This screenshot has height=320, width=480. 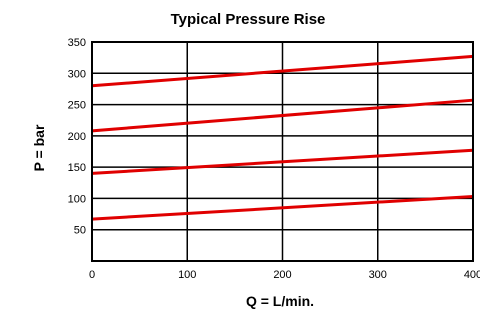 What do you see at coordinates (187, 275) in the screenshot?
I see `x-tick-label-1: 100` at bounding box center [187, 275].